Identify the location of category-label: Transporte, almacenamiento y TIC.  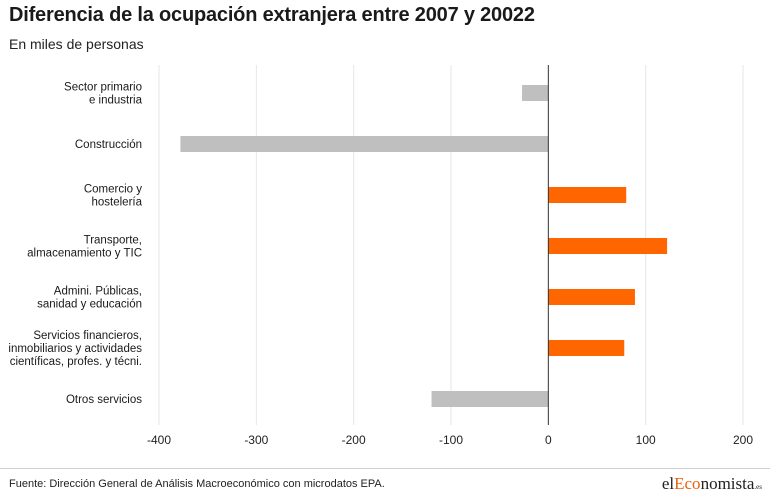
(84, 247).